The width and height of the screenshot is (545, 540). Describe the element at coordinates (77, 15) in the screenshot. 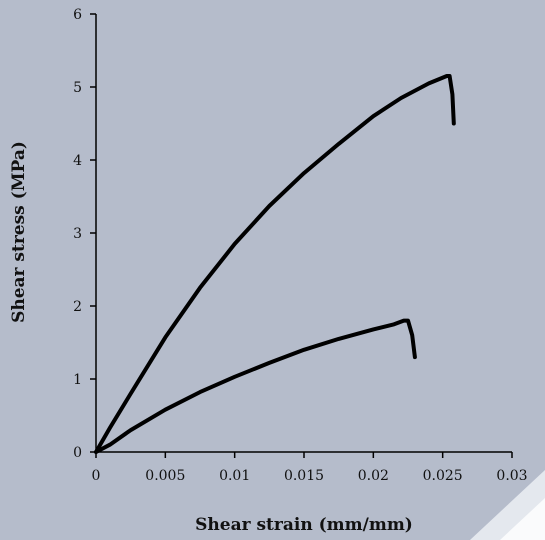

I see `y-tick-label: 6` at that location.